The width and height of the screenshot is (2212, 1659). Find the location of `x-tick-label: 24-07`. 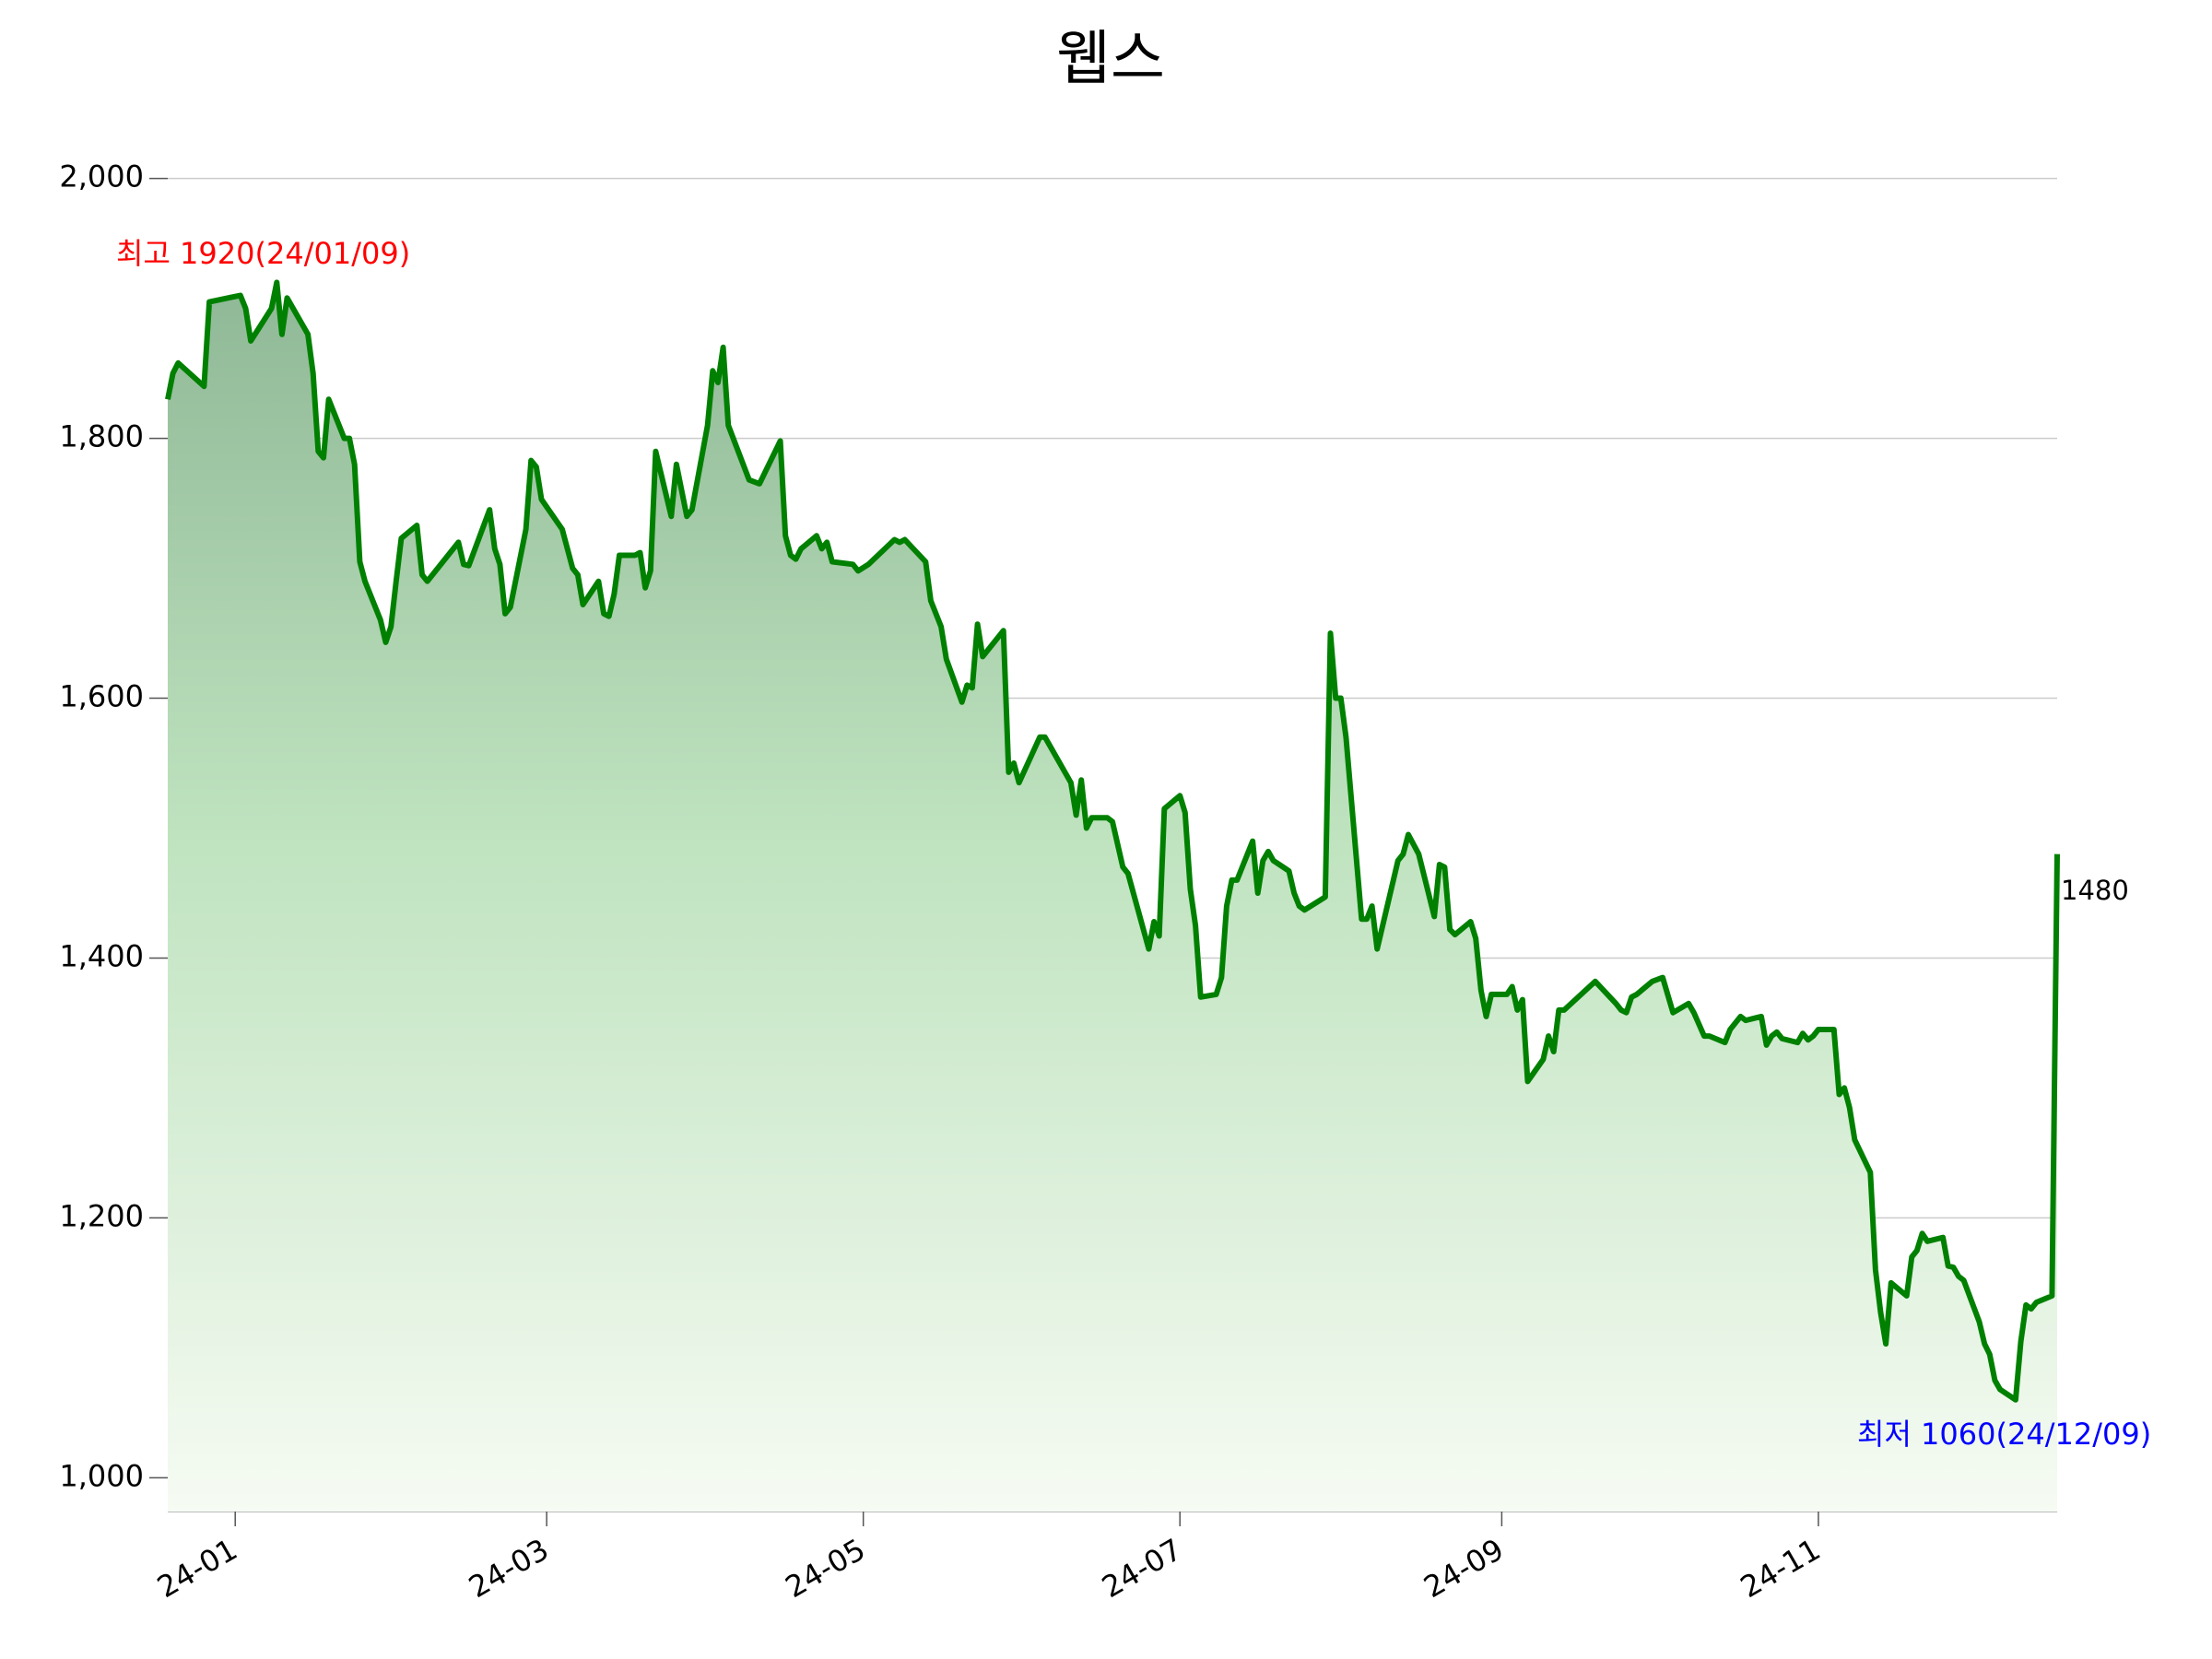

x-tick-label: 24-07 is located at coordinates (1142, 1568).